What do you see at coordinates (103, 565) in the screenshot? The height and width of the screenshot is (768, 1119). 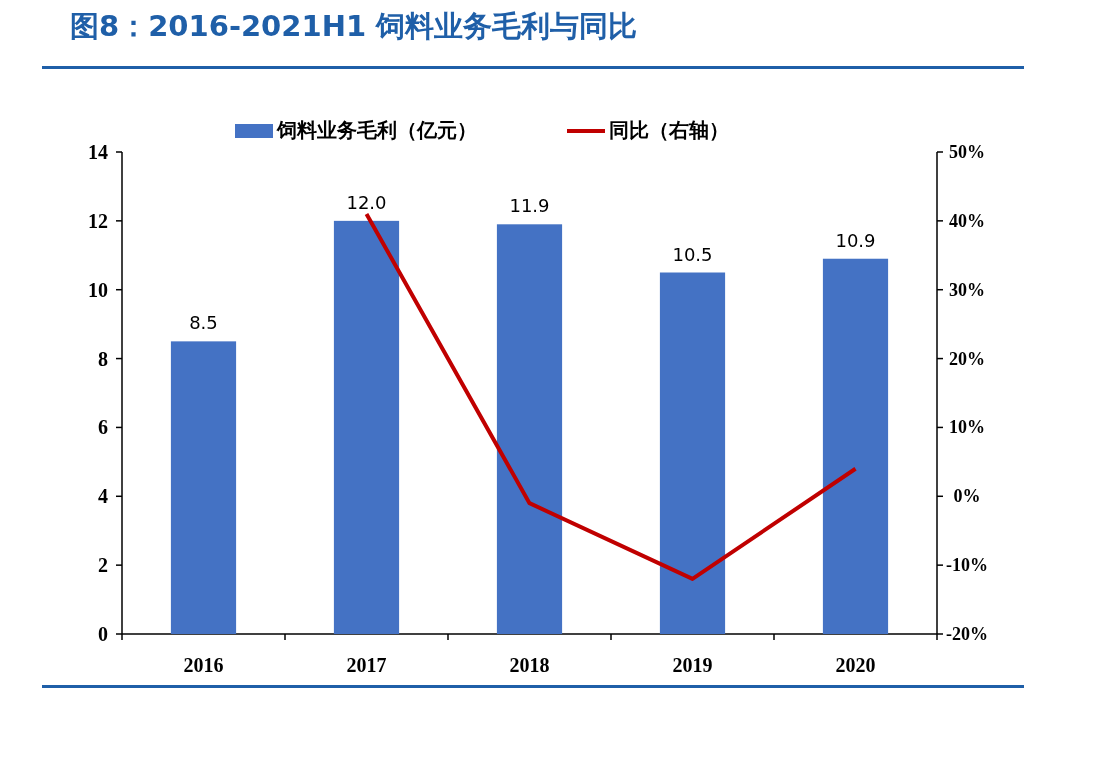 I see `y-tick-label: 2` at bounding box center [103, 565].